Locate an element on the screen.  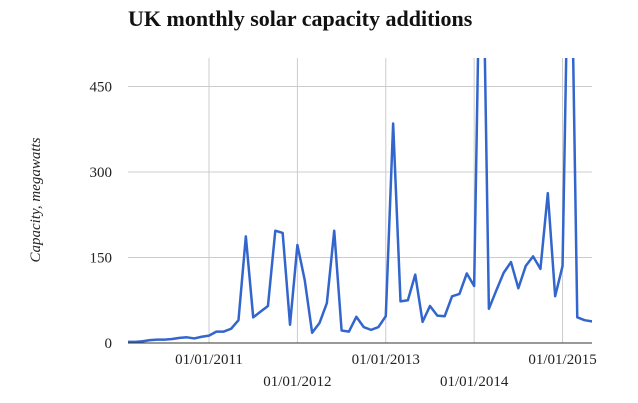
x-tick-label: 01/01/2012 is located at coordinates (297, 382).